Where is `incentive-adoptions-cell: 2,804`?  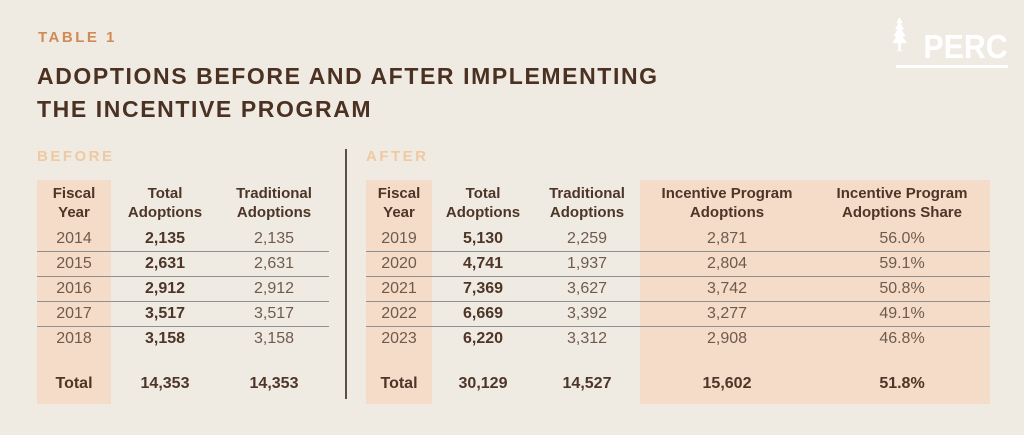
incentive-adoptions-cell: 2,804 is located at coordinates (727, 264).